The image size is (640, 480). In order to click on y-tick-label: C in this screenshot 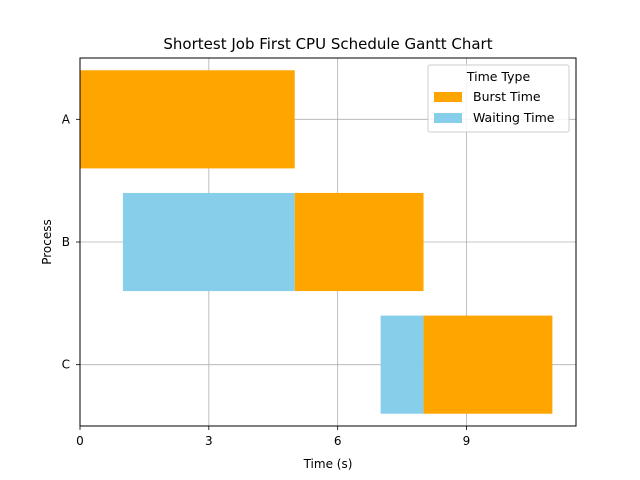, I will do `click(66, 365)`.